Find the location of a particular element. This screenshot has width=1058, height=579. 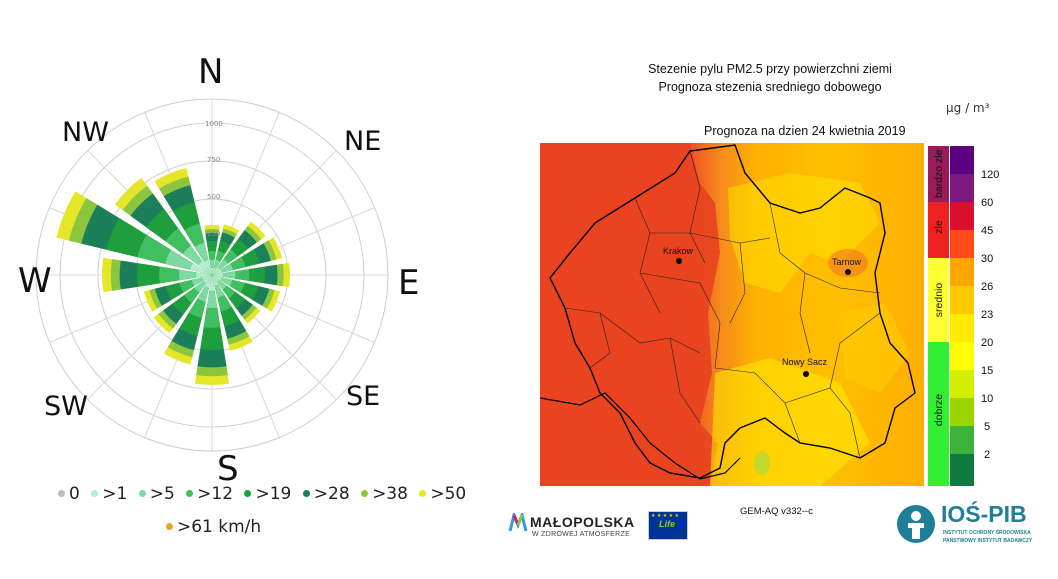

wind-speed-legend: 0 >1 >5 >12 >19 >28 >38 >50 is located at coordinates (259, 494).